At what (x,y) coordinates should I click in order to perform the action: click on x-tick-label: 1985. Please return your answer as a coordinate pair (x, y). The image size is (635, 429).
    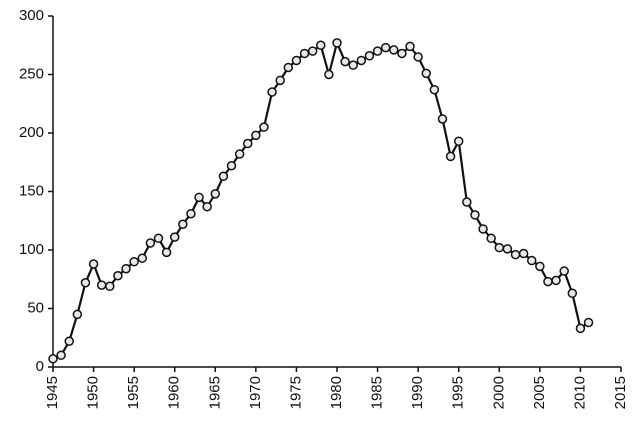
    Looking at the image, I should click on (377, 392).